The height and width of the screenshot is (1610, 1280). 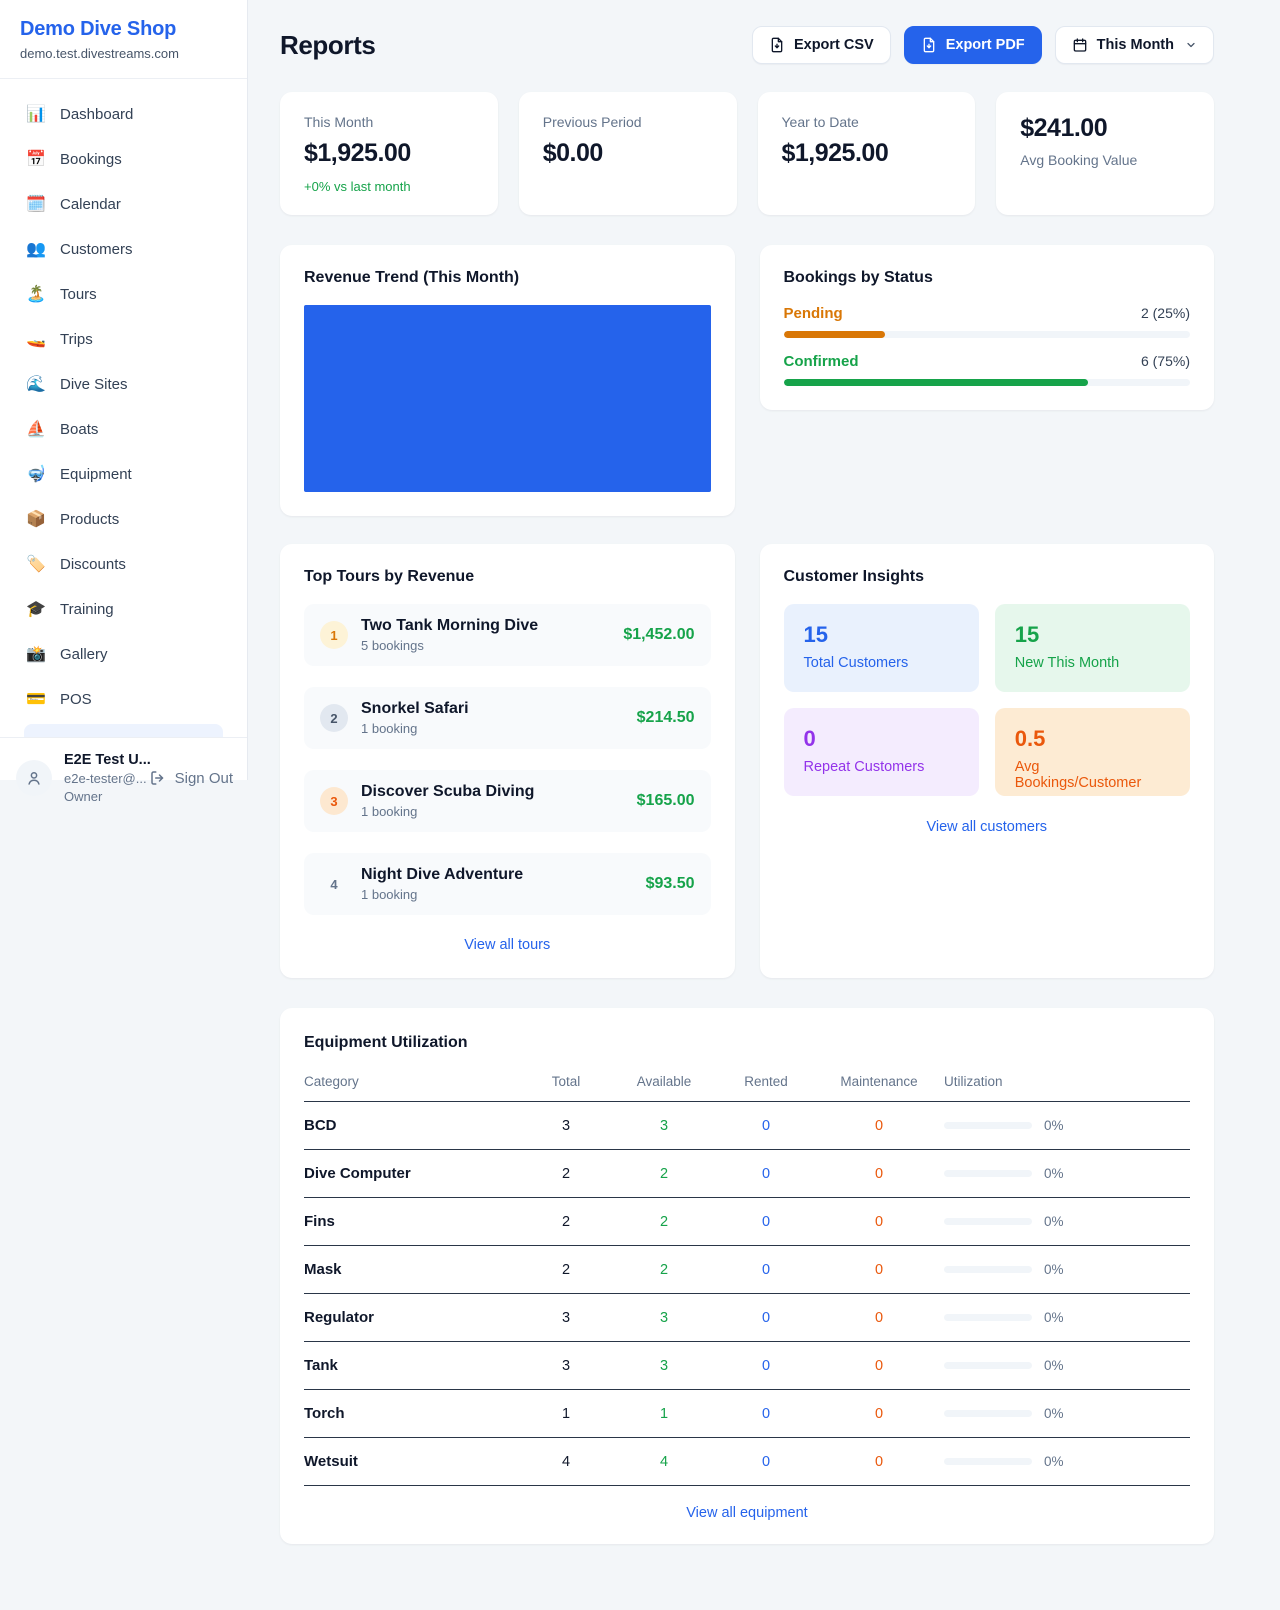 I want to click on sidebar-item-discounts: 🏷️ Discounts, so click(x=123, y=564).